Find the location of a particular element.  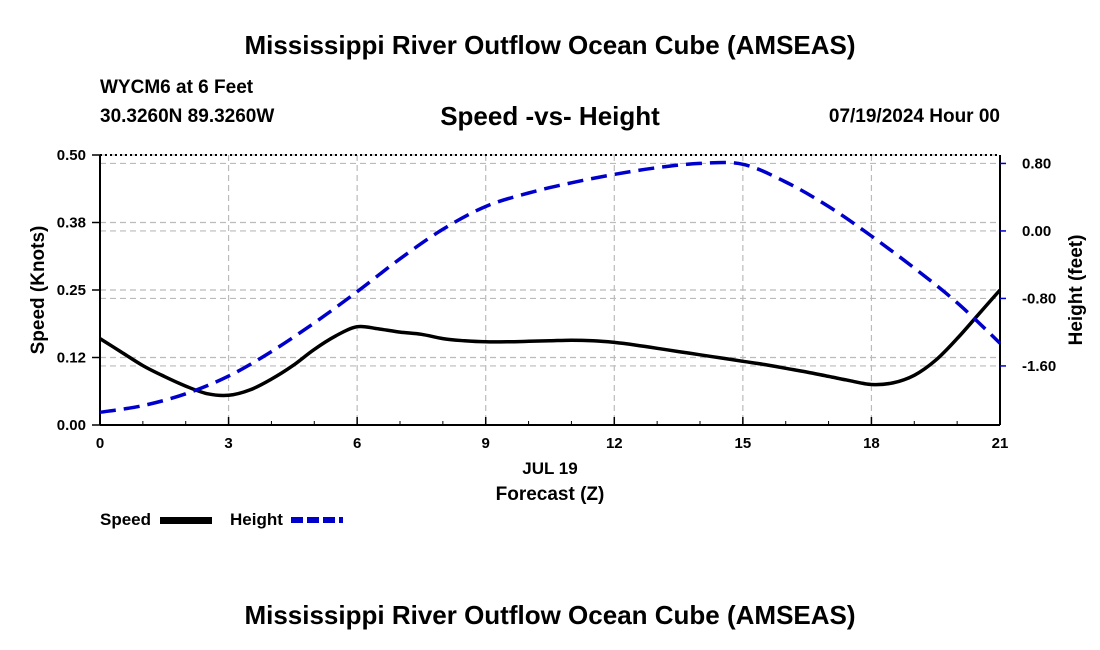

y-right-tick-label: -0.80 is located at coordinates (1039, 298).